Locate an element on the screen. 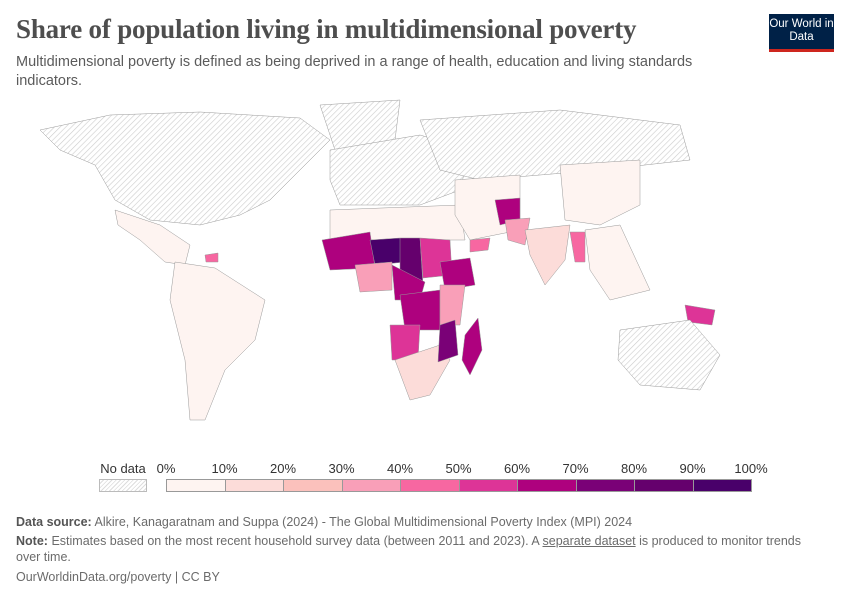 This screenshot has width=850, height=600. country-region: Haiti is located at coordinates (211, 257).